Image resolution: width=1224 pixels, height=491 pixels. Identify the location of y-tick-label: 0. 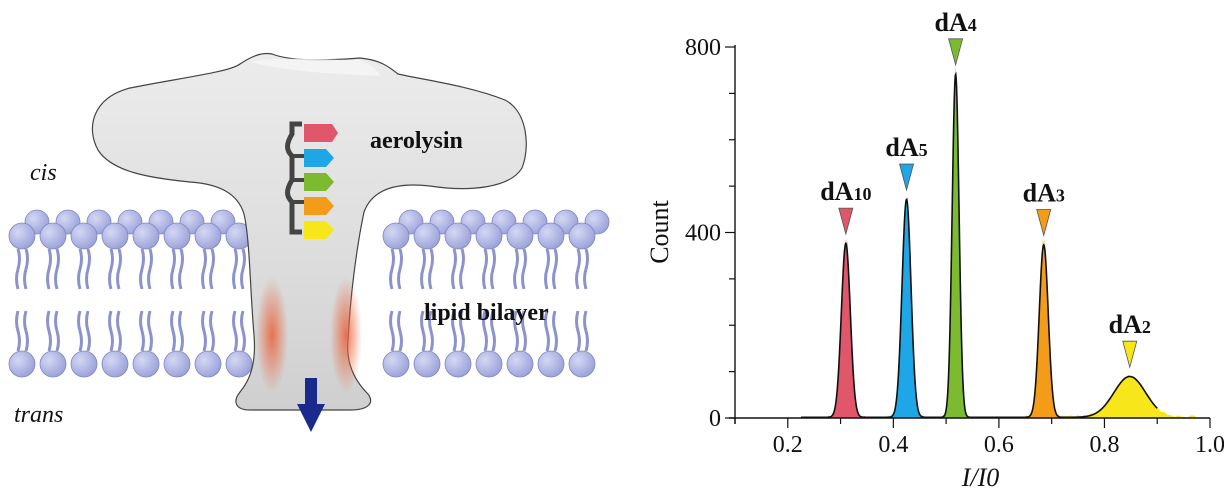
(715, 419).